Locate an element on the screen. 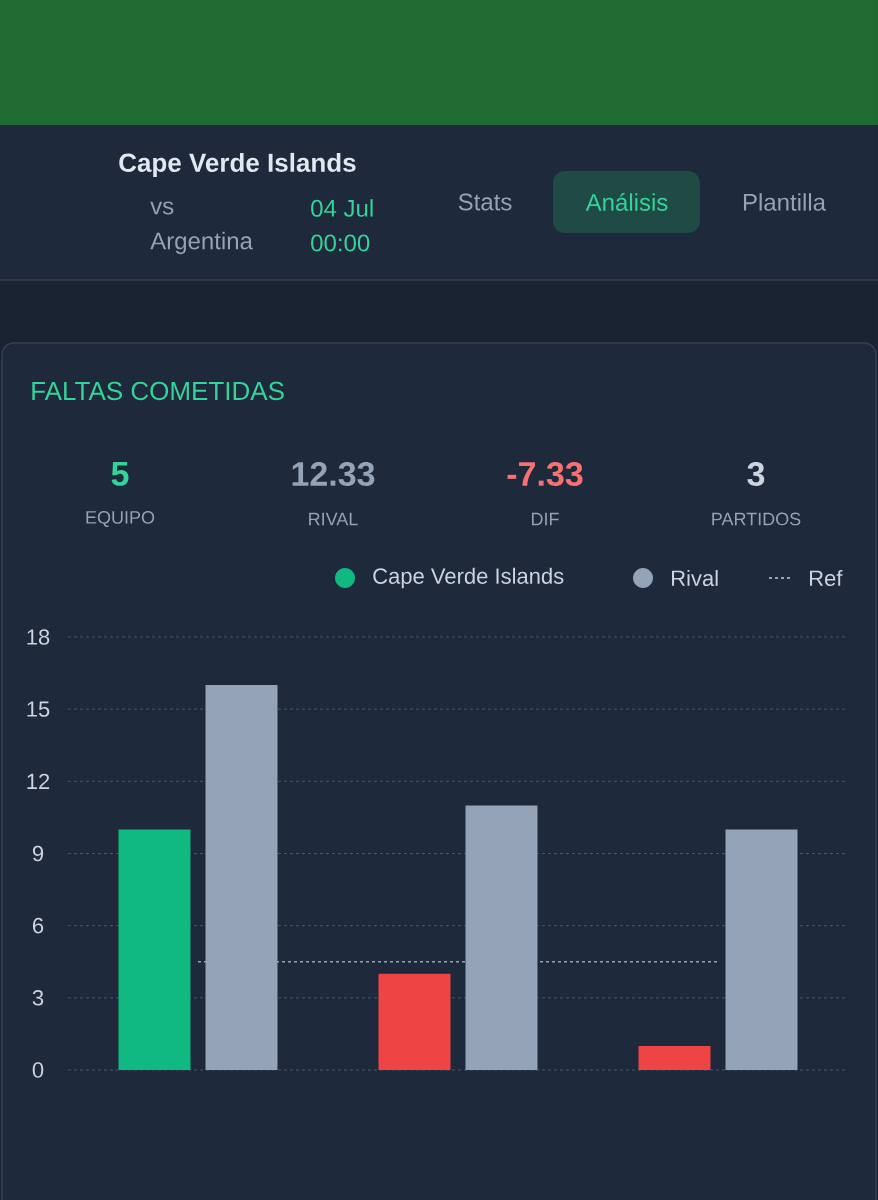 Image resolution: width=878 pixels, height=1200 pixels. text: EQUIPO is located at coordinates (120, 519).